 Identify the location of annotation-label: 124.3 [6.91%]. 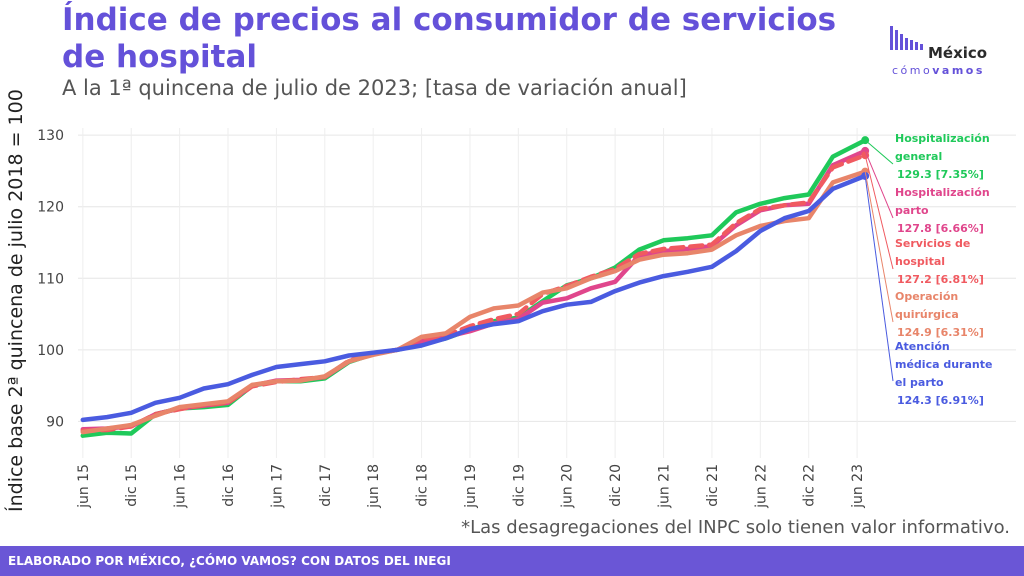
(940, 400).